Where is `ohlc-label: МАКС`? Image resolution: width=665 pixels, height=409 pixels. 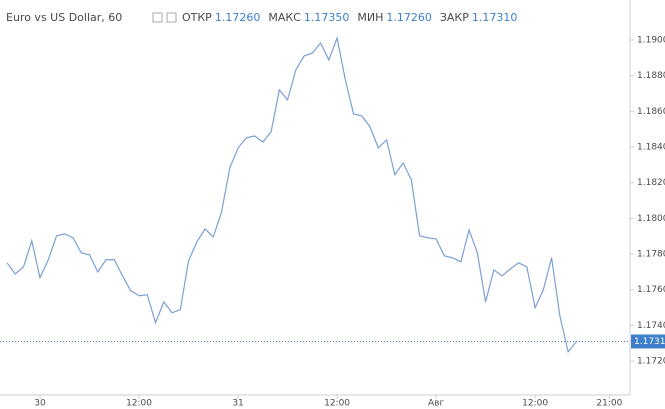
ohlc-label: МАКС is located at coordinates (284, 17).